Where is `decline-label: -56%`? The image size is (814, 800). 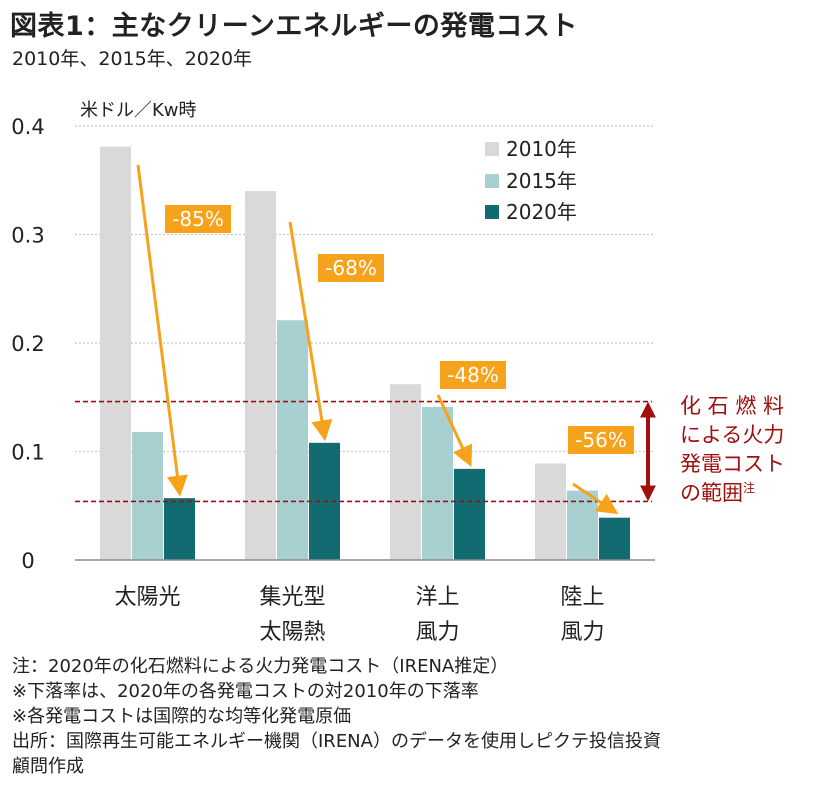
decline-label: -56% is located at coordinates (601, 440).